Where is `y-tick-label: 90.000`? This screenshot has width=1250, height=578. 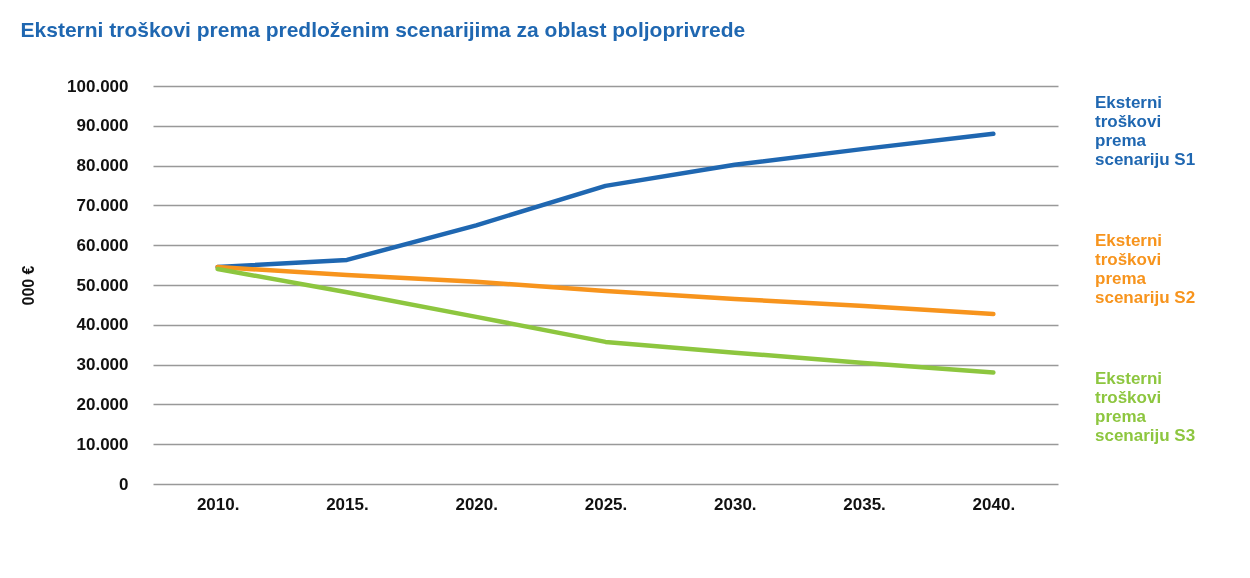 y-tick-label: 90.000 is located at coordinates (102, 126).